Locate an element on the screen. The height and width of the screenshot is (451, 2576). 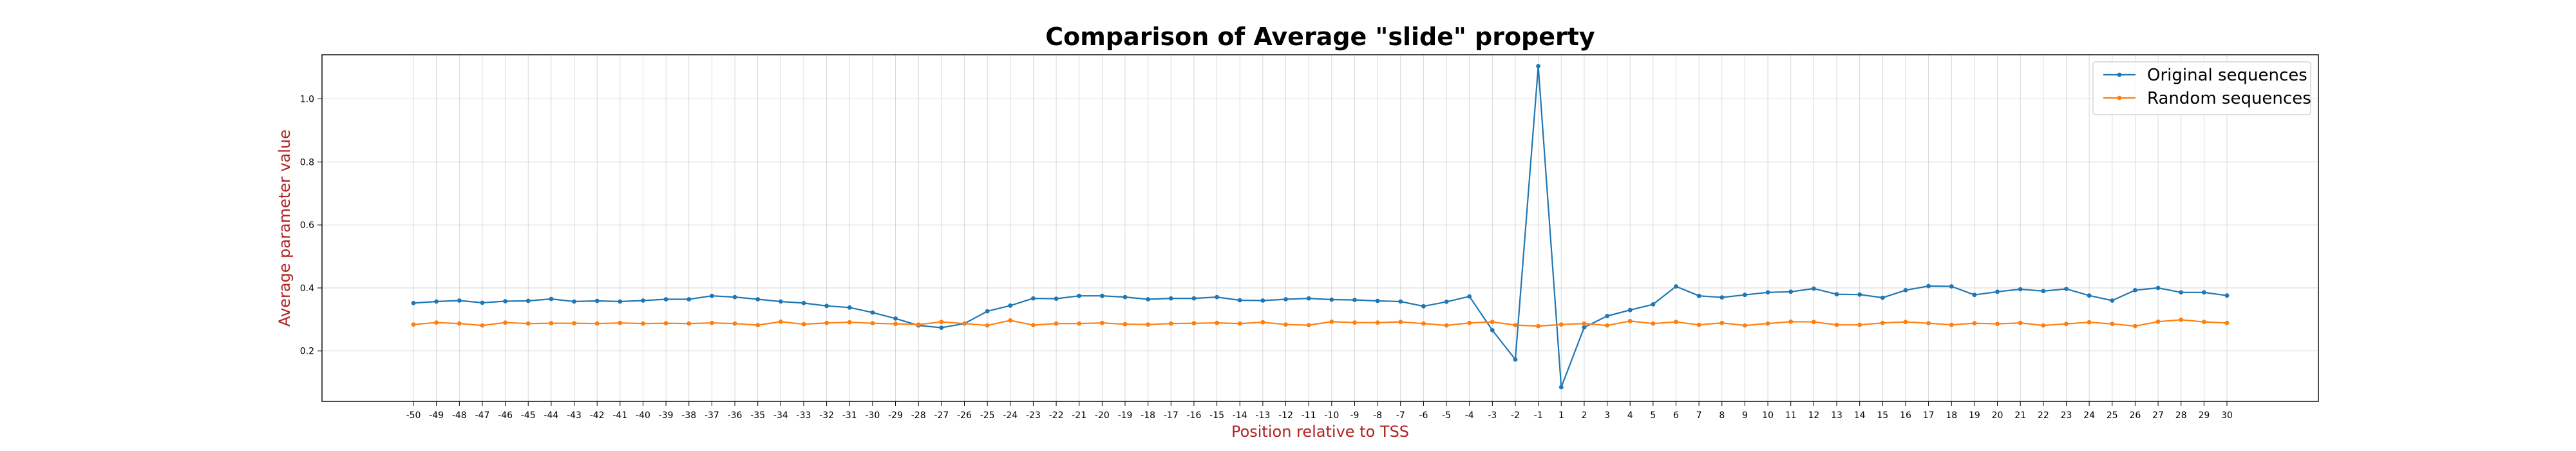
x-tick-label: 4 is located at coordinates (1630, 415).